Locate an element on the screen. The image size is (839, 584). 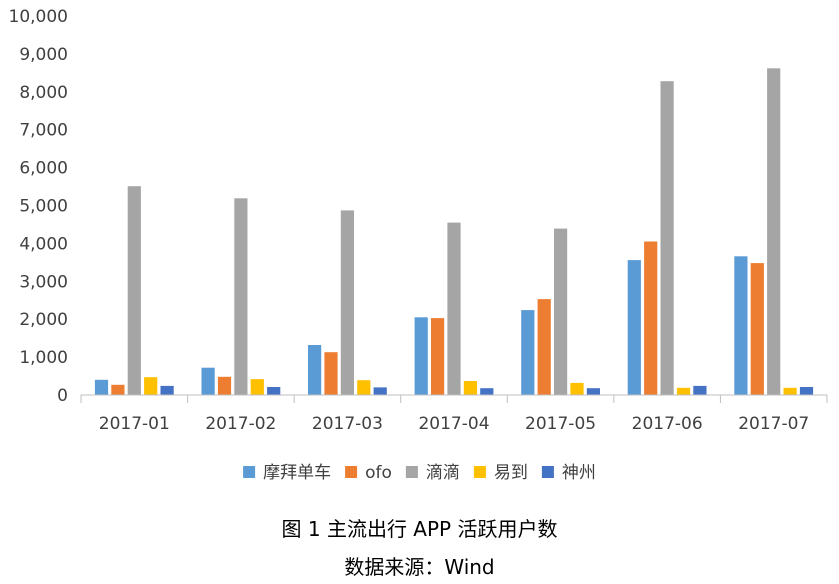
y-tick-label: 3,000 is located at coordinates (43, 282).